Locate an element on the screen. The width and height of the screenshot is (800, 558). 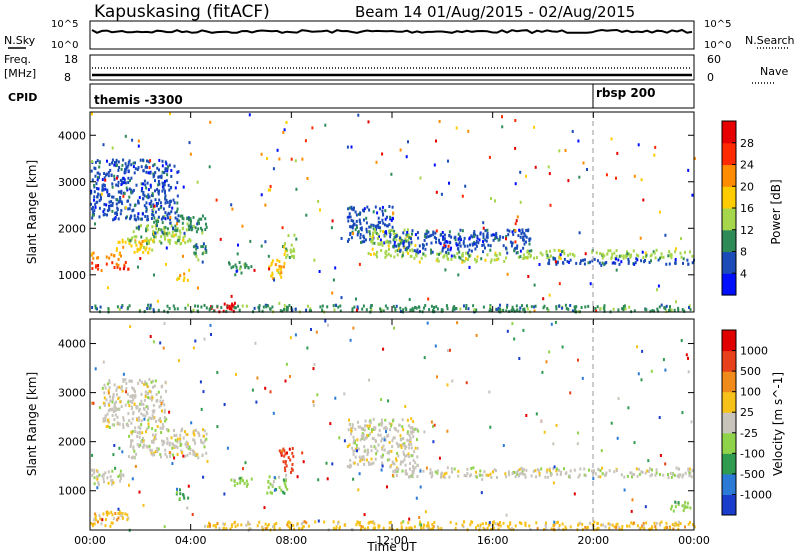
velocity-colorbar-tick-label: 1000 is located at coordinates (754, 351).